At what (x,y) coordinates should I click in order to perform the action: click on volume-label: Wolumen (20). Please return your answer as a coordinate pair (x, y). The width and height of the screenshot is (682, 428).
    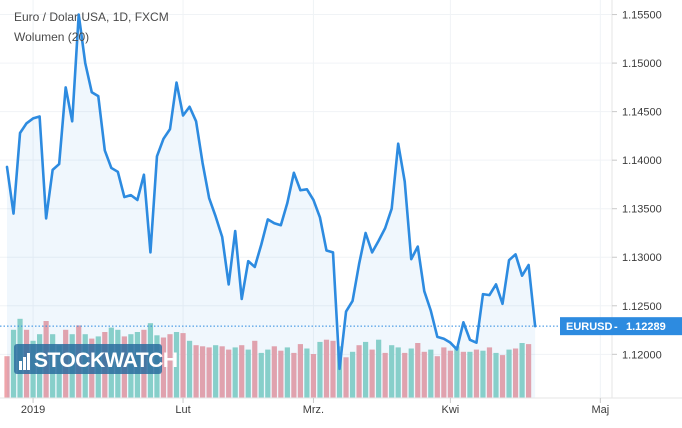
    Looking at the image, I should click on (51, 37).